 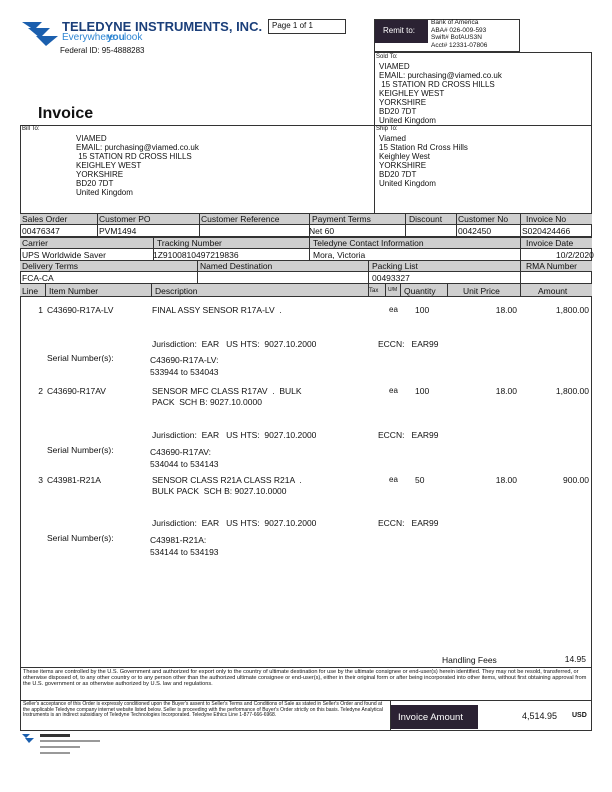 I want to click on item-number: C43690-R17AV, so click(x=76, y=391).